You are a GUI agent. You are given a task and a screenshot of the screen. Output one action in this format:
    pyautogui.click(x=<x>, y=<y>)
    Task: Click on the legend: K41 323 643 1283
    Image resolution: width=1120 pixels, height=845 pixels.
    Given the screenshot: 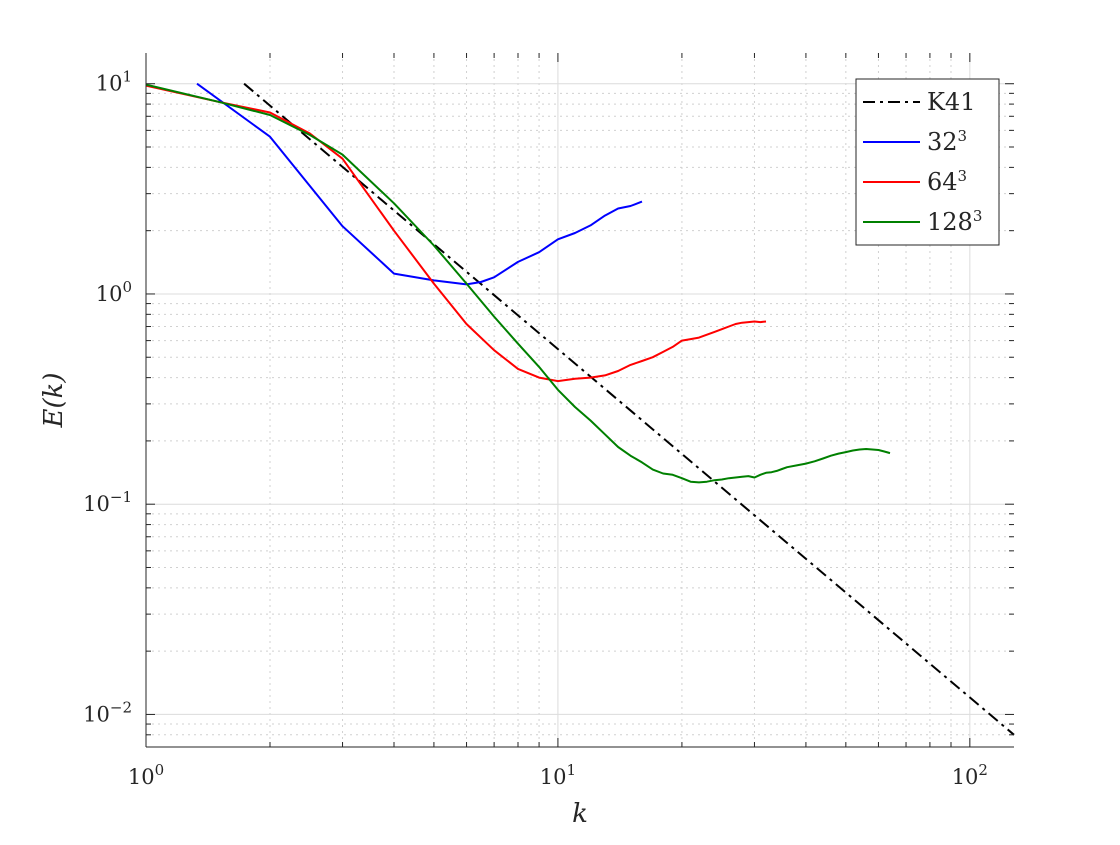 What is the action you would take?
    pyautogui.click(x=927, y=162)
    